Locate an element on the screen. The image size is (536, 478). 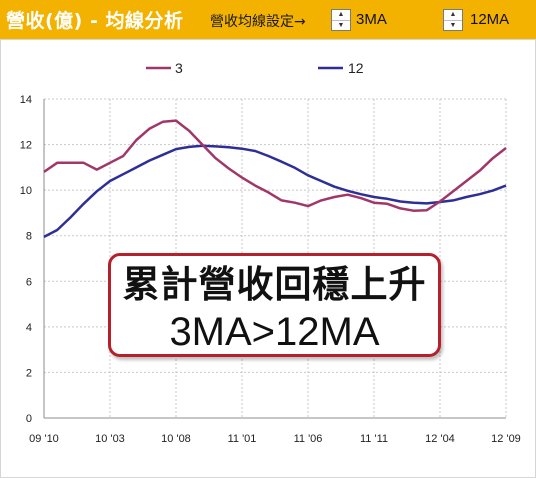
x-tick-label: 12 '09 is located at coordinates (506, 439).